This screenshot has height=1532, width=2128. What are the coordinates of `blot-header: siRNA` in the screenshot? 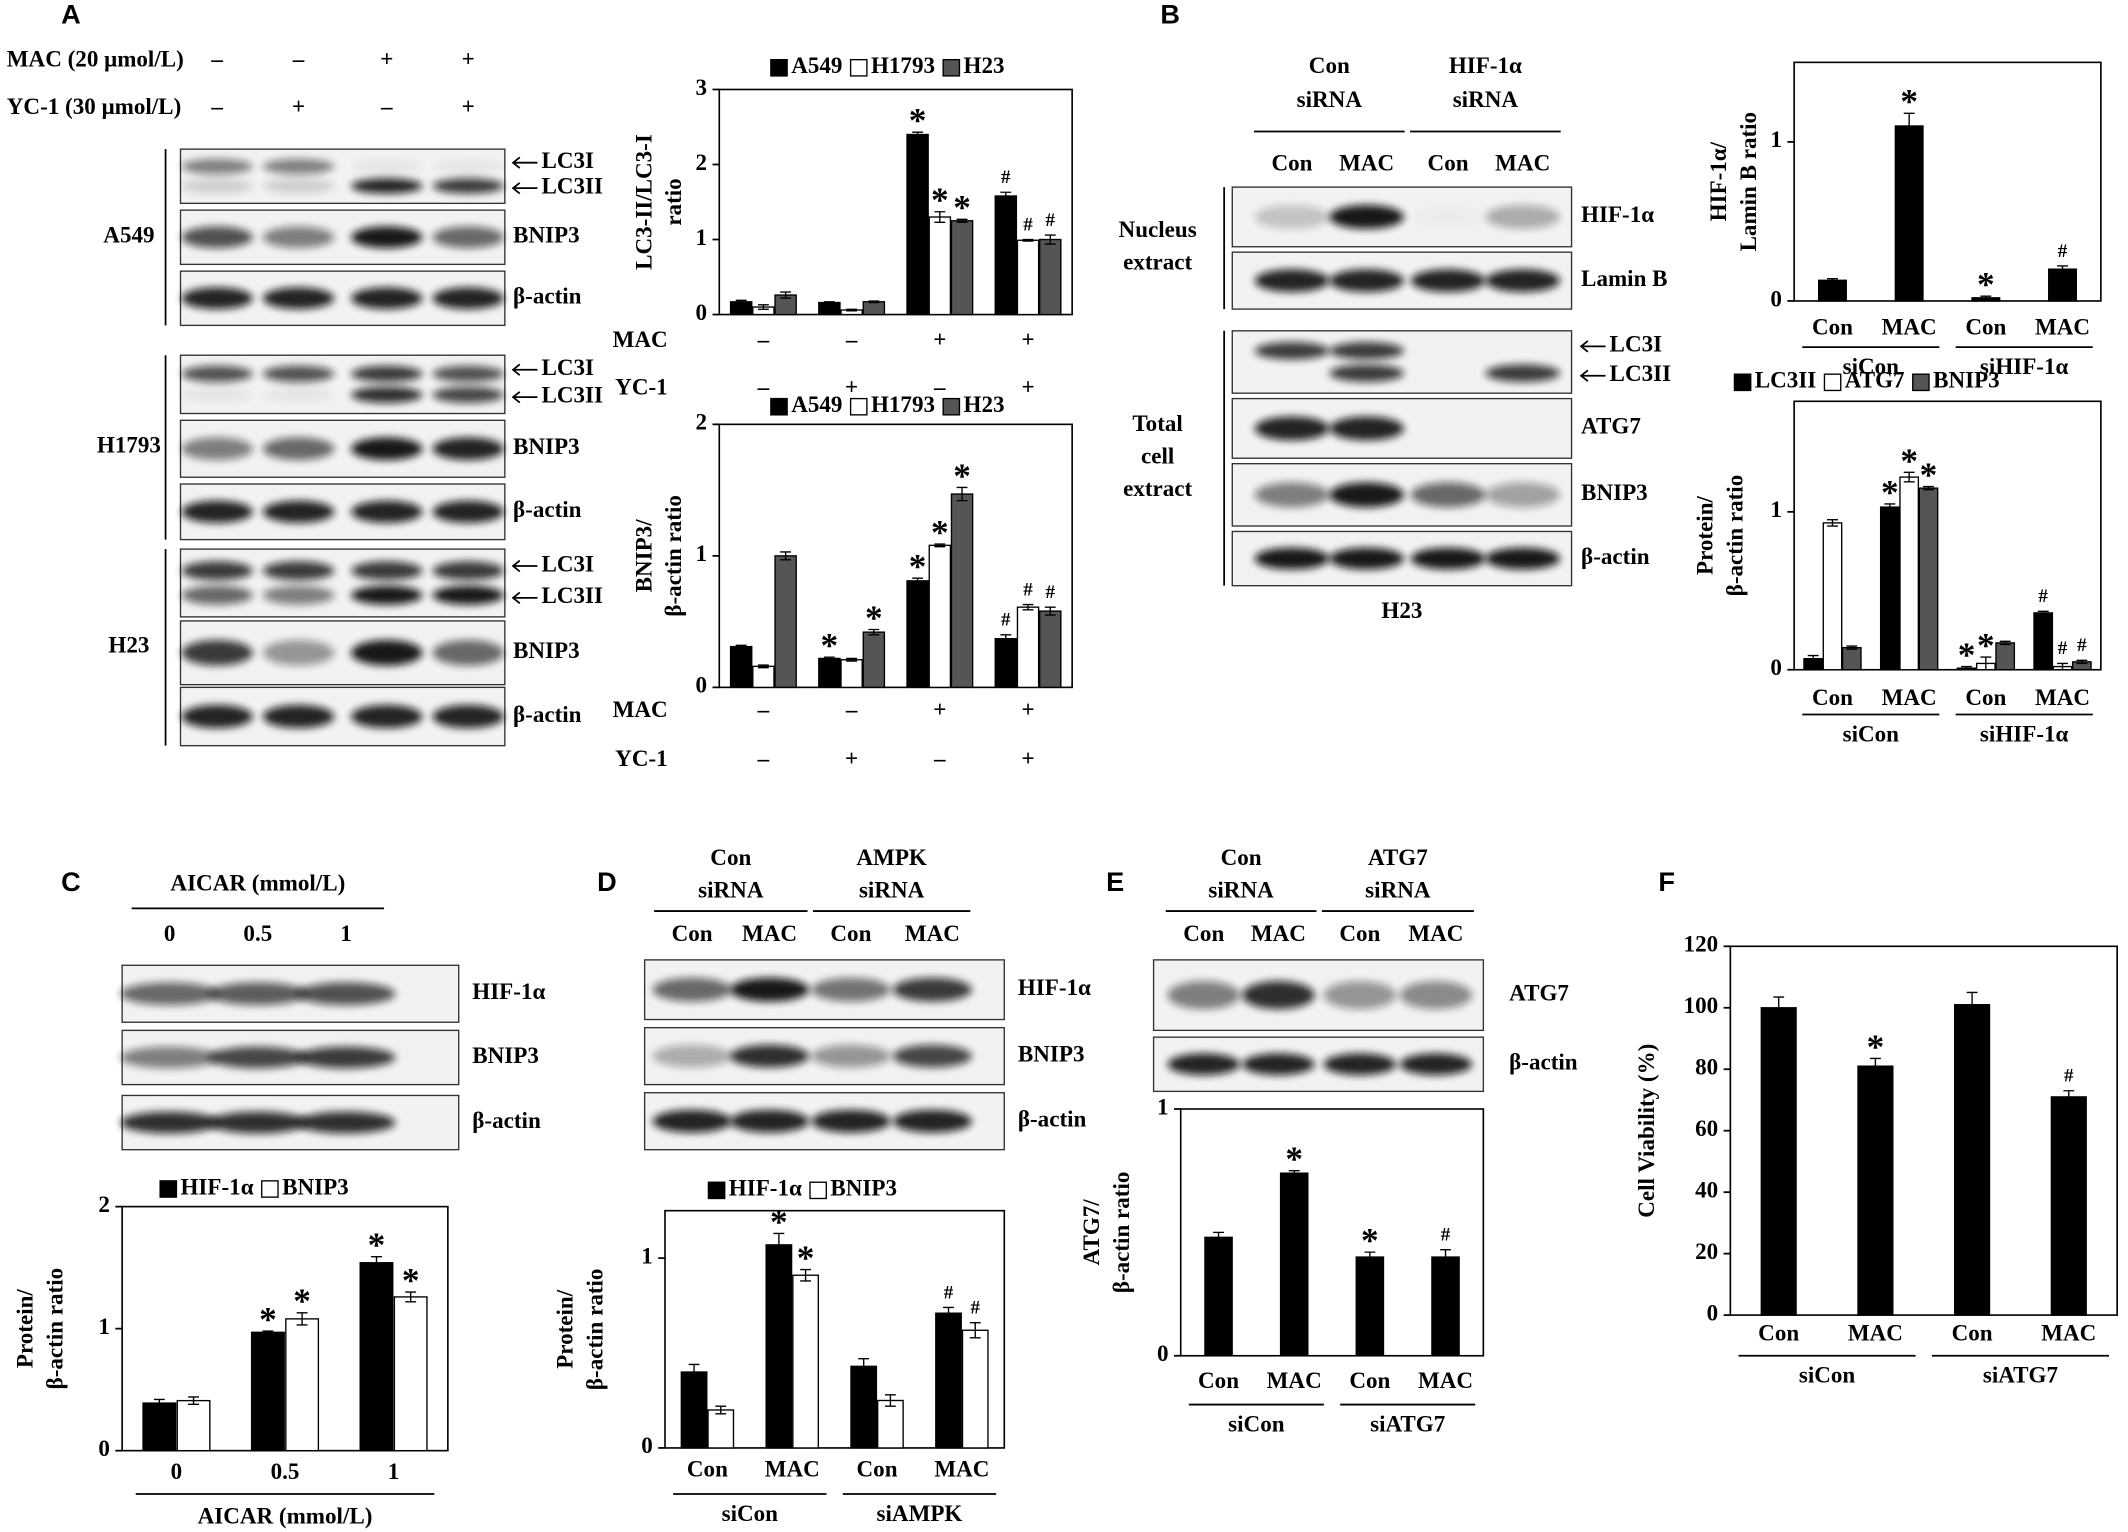 It's located at (1398, 889).